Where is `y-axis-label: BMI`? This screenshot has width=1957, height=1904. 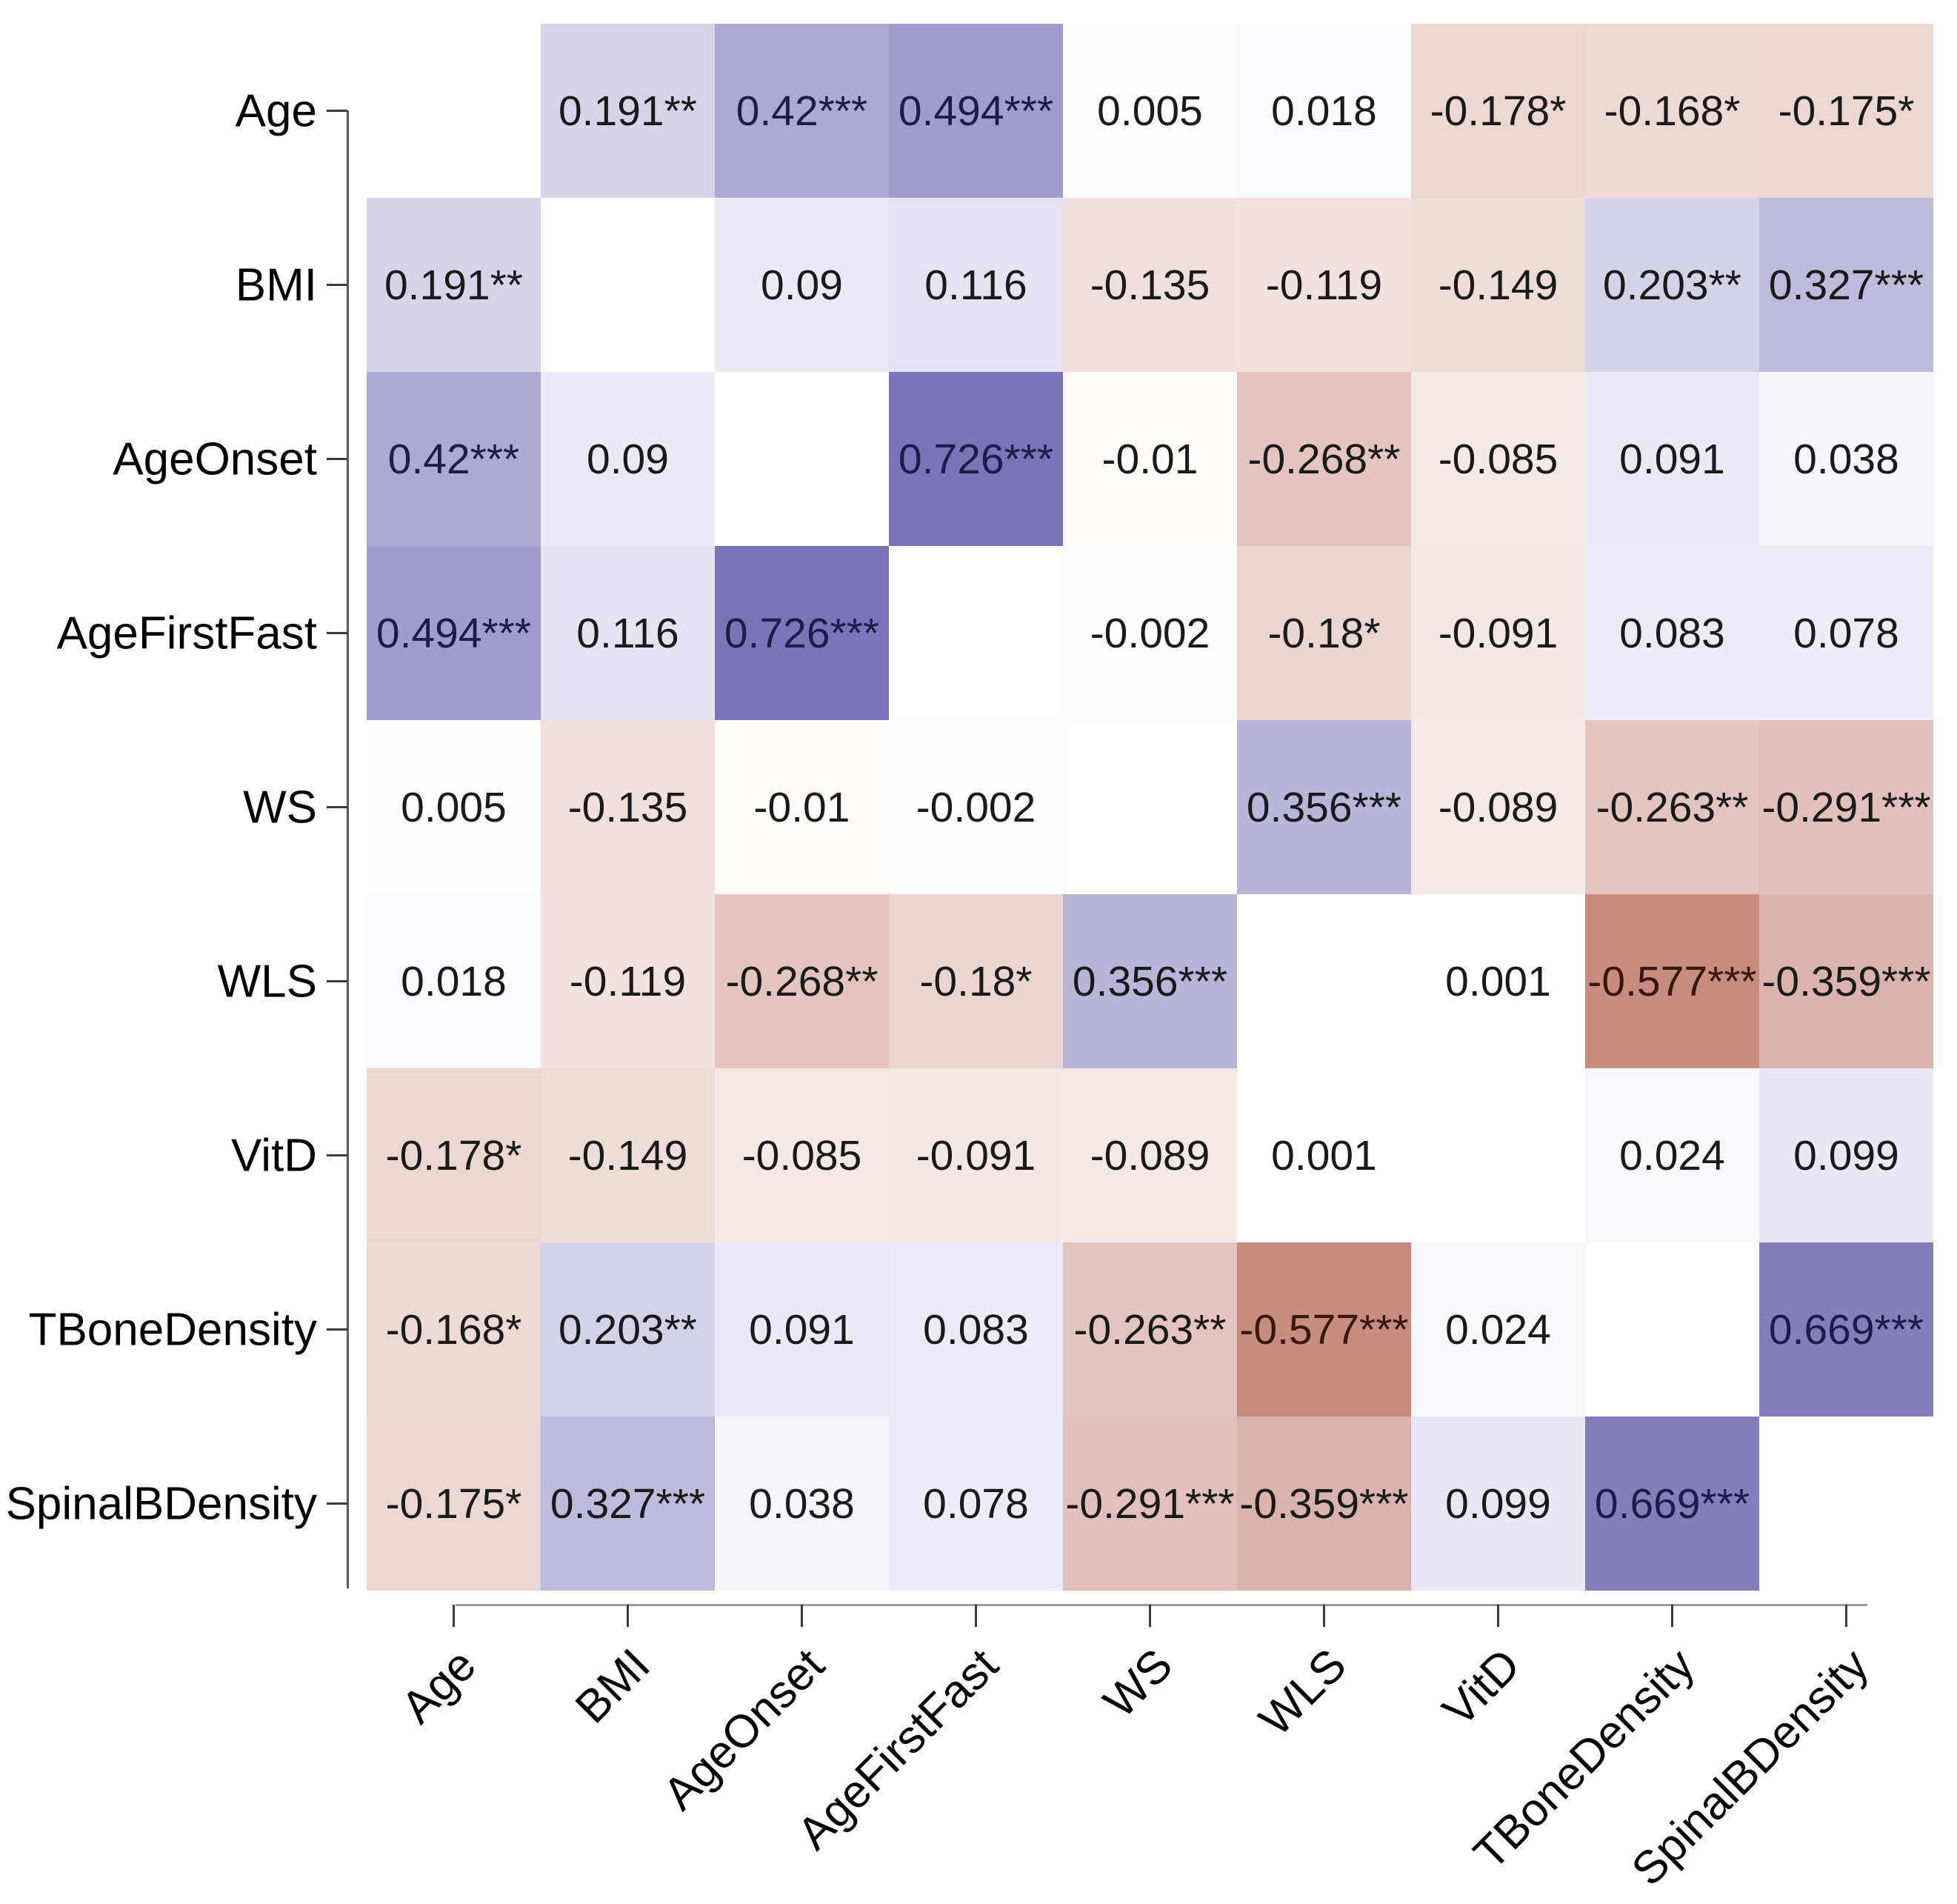 y-axis-label: BMI is located at coordinates (276, 284).